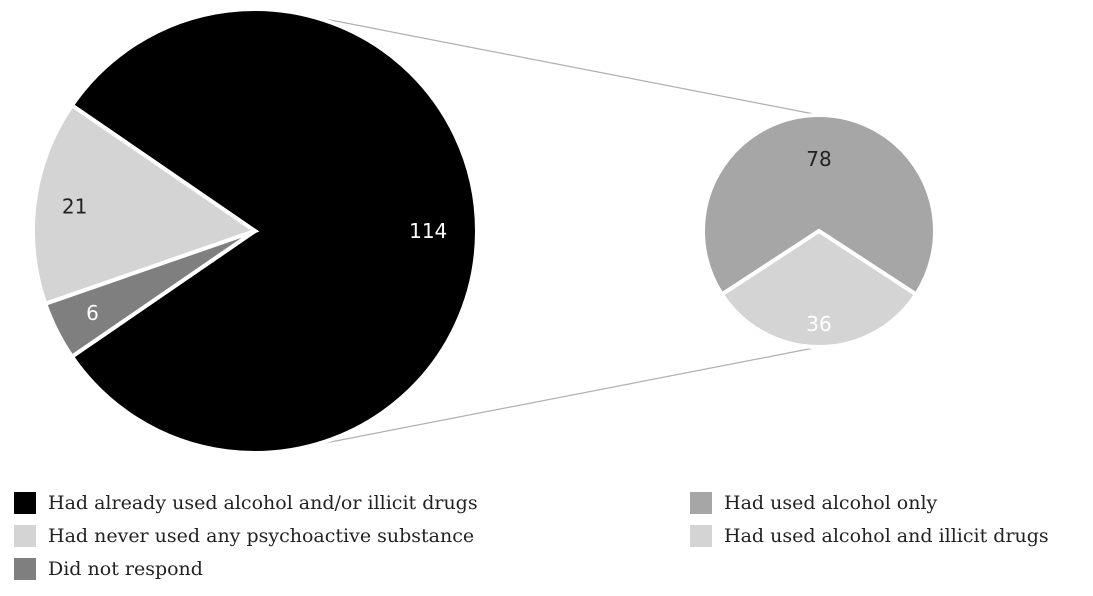  What do you see at coordinates (567, 66) in the screenshot?
I see `connector-line-top` at bounding box center [567, 66].